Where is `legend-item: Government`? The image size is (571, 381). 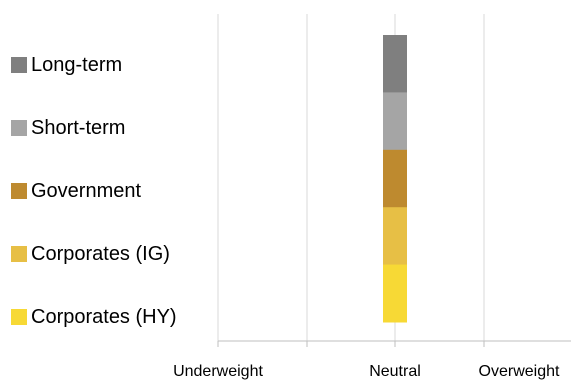 legend-item: Government is located at coordinates (76, 191).